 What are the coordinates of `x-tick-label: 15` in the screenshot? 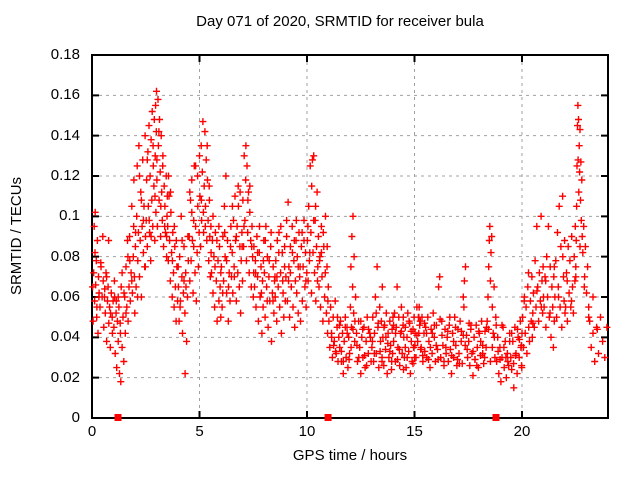 It's located at (414, 431).